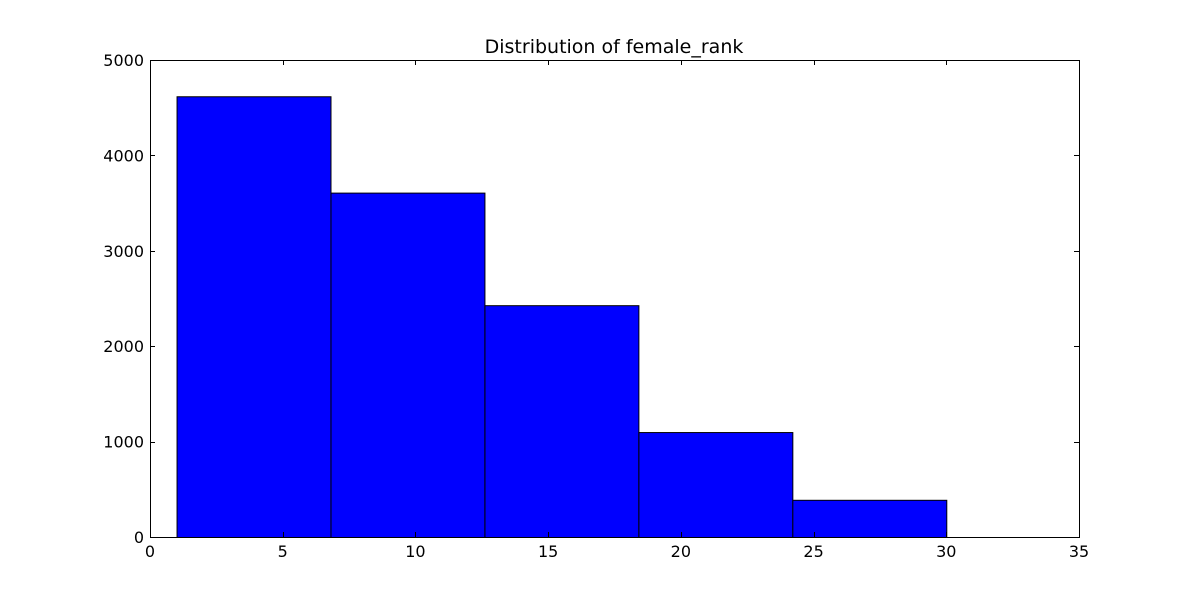 The width and height of the screenshot is (1198, 597). I want to click on y-tick-label: 5000, so click(123, 60).